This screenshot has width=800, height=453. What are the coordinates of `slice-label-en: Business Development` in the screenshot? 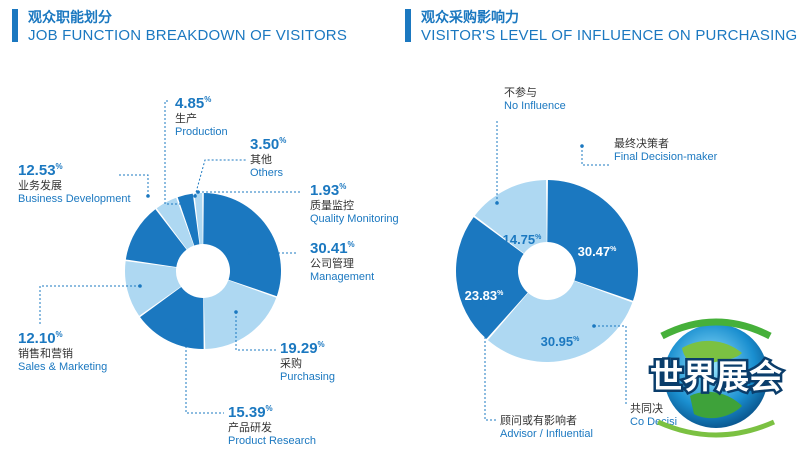 It's located at (74, 199).